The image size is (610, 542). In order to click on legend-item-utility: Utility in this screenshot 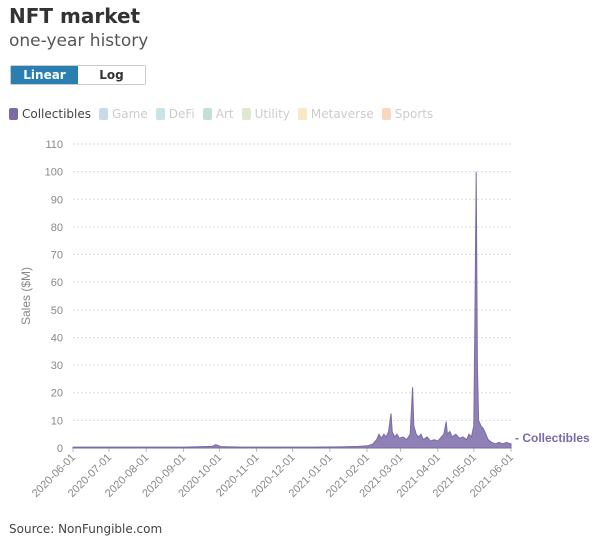, I will do `click(265, 114)`.